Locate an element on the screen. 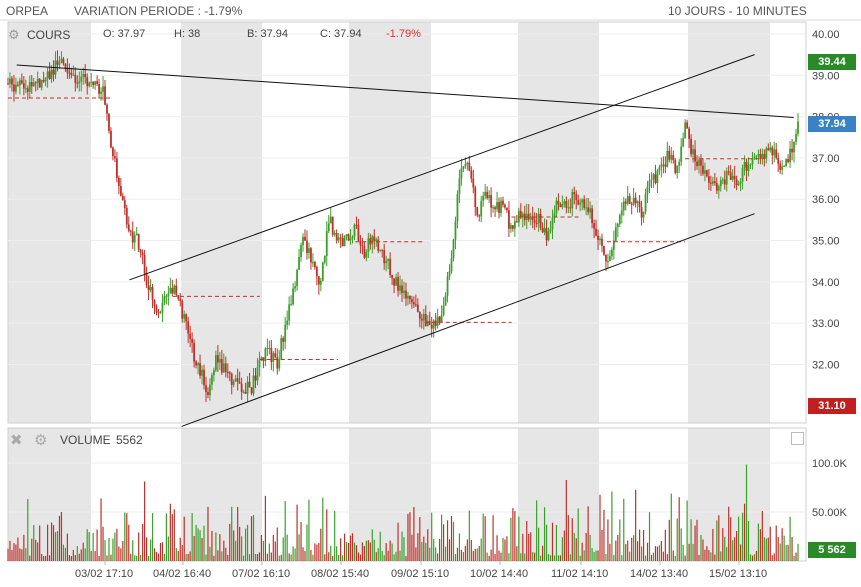  volume-maximize-checkbox is located at coordinates (797, 438).